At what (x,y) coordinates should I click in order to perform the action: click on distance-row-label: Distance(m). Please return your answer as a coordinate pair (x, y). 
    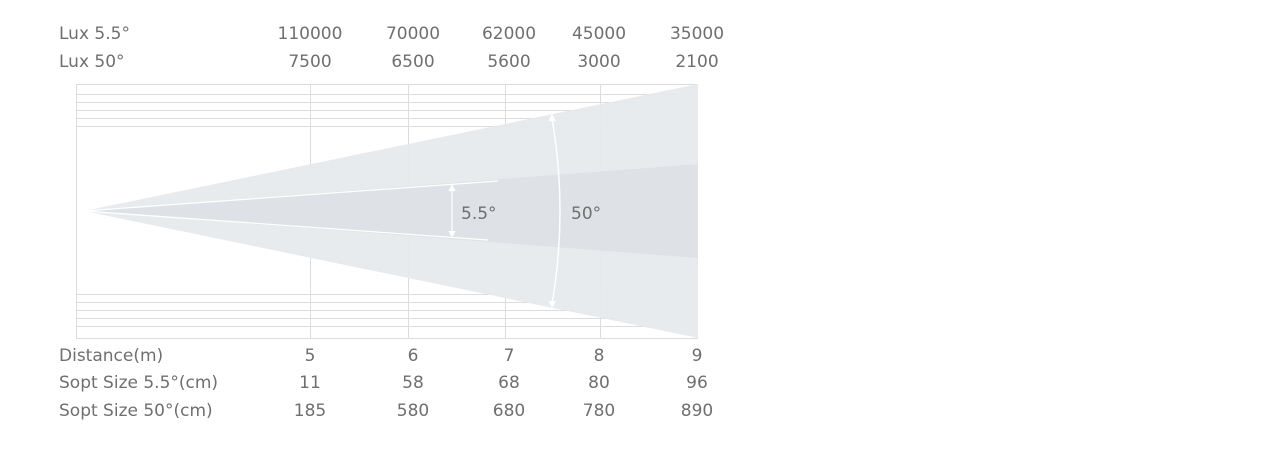
    Looking at the image, I should click on (111, 356).